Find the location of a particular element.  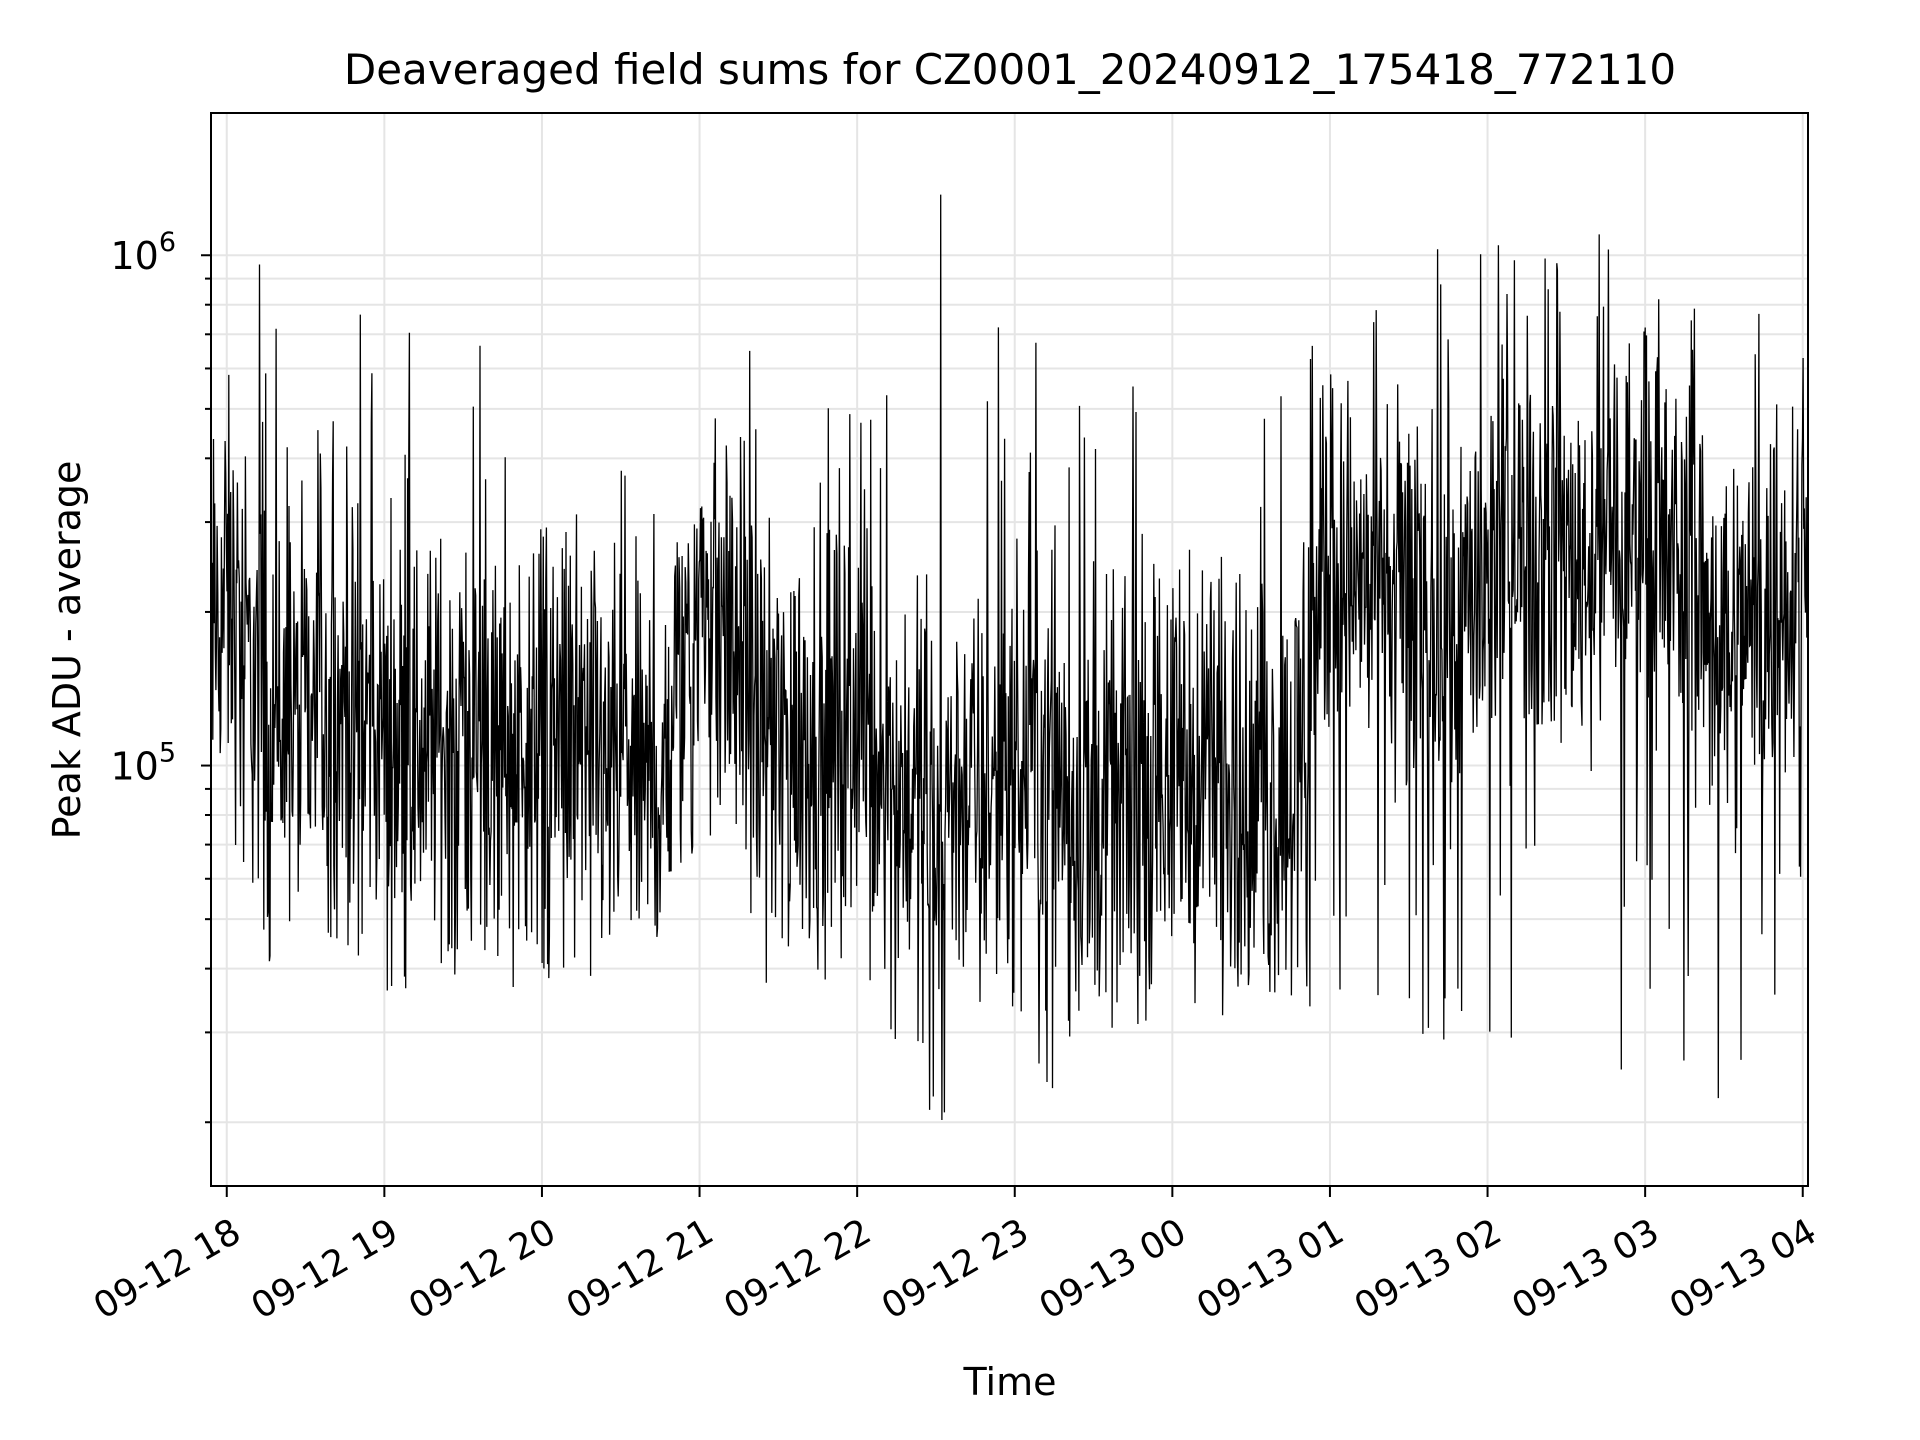

y-axis-label: Peak ADU - average is located at coordinates (67, 650).